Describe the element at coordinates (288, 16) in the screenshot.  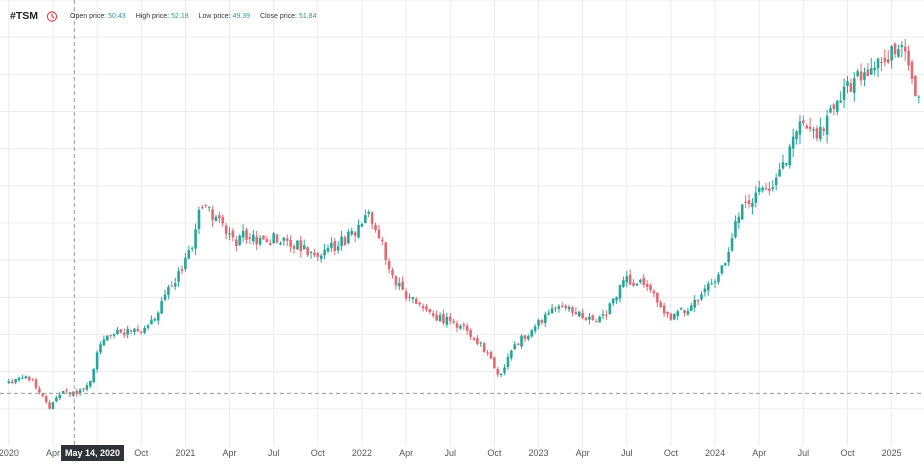
I see `close-price: Close price: 51.84` at that location.